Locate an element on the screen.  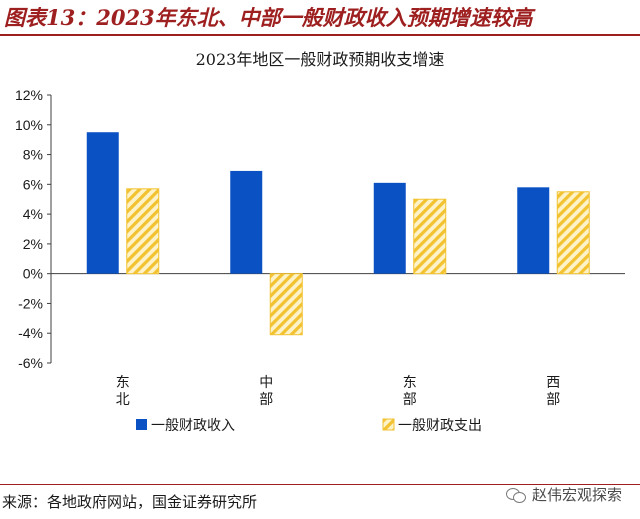
y-tick-label: 6% is located at coordinates (33, 184).